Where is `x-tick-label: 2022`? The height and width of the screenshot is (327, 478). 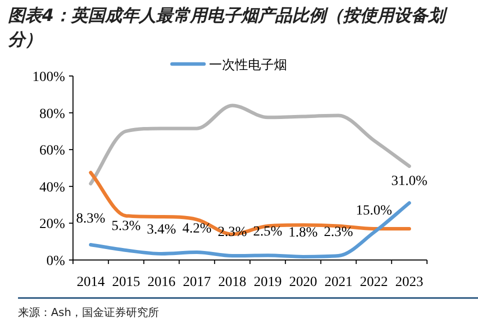 x-tick-label: 2022 is located at coordinates (374, 282).